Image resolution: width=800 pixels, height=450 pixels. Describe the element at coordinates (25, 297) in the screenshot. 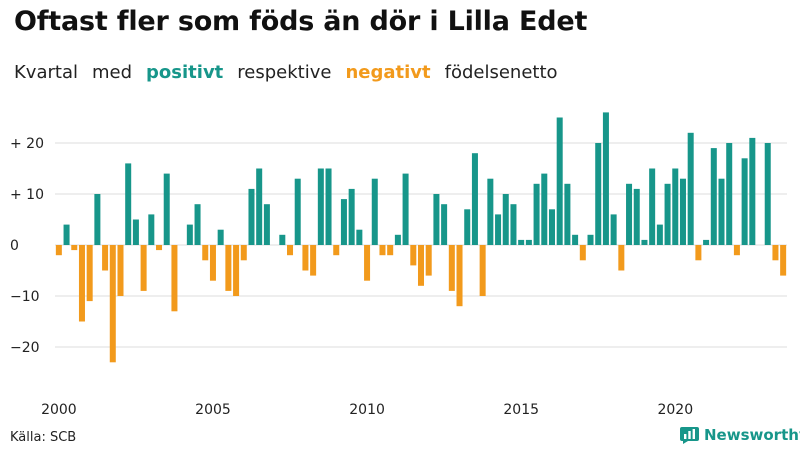

I see `y-tick-label: −10` at that location.